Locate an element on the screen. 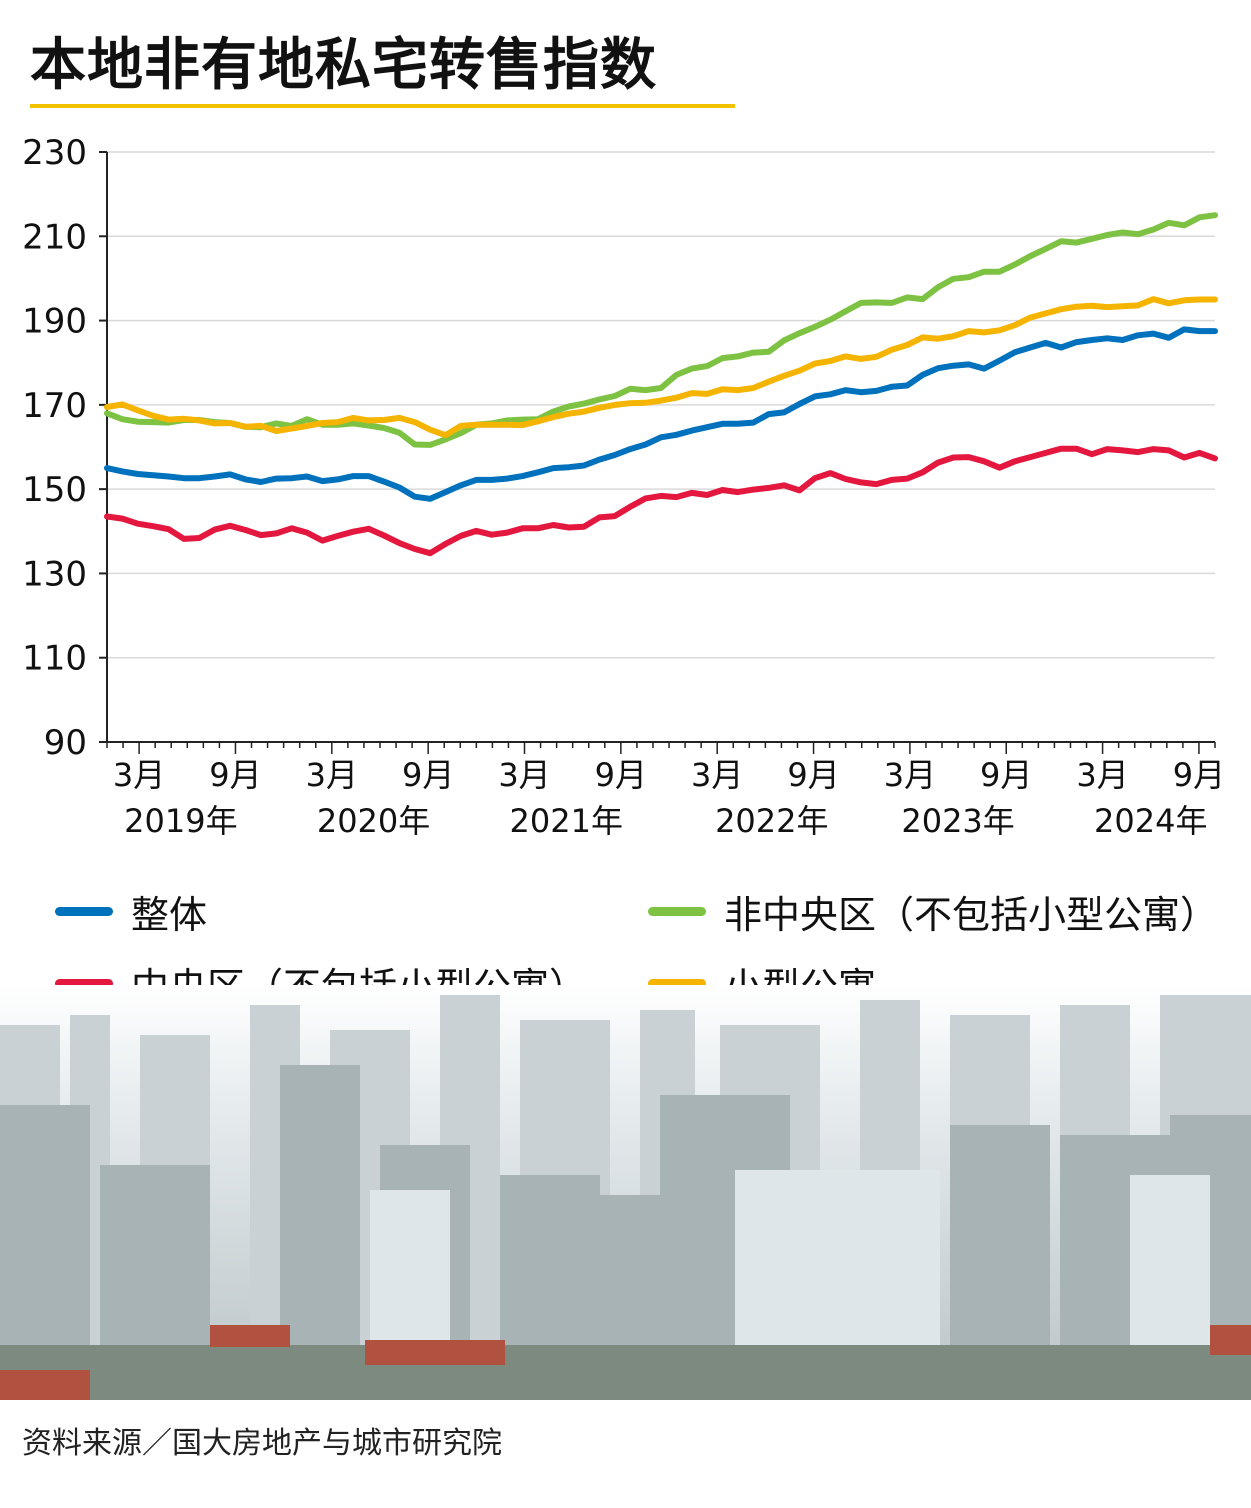  legend-item-overall: 整体 is located at coordinates (131, 911).